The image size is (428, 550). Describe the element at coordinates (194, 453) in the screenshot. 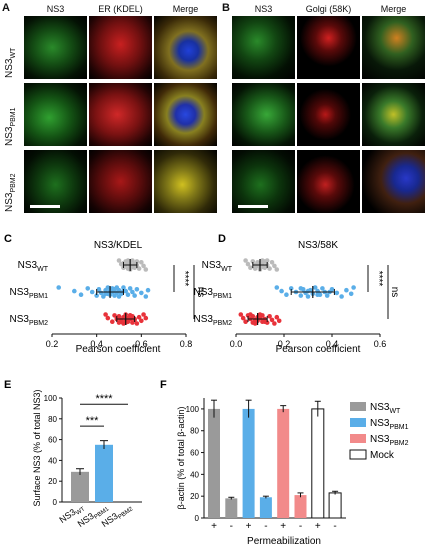

I see `panel-f-ytick-label-3: 60` at that location.